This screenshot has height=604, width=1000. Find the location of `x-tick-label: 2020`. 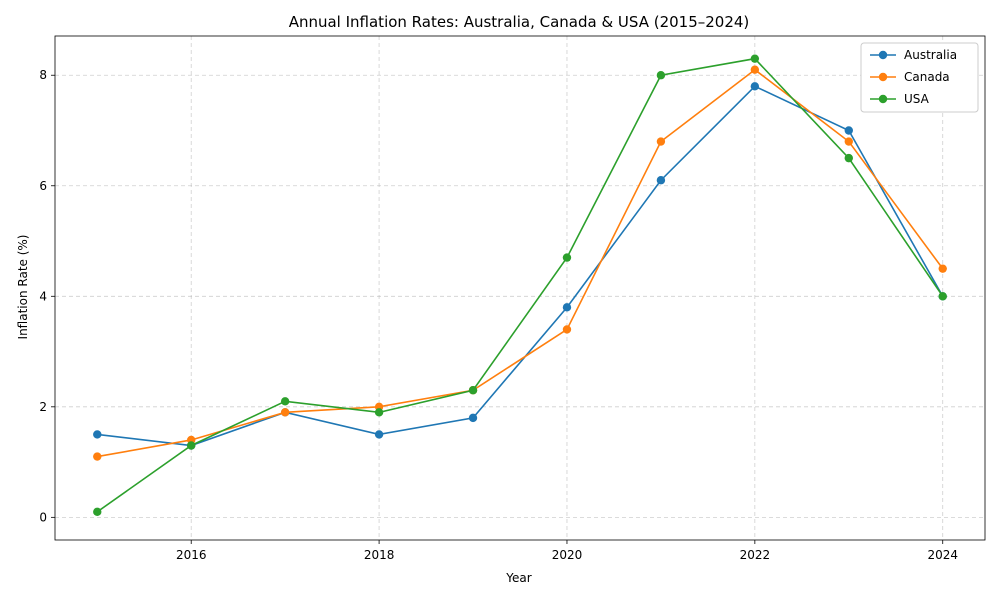

x-tick-label: 2020 is located at coordinates (567, 555).